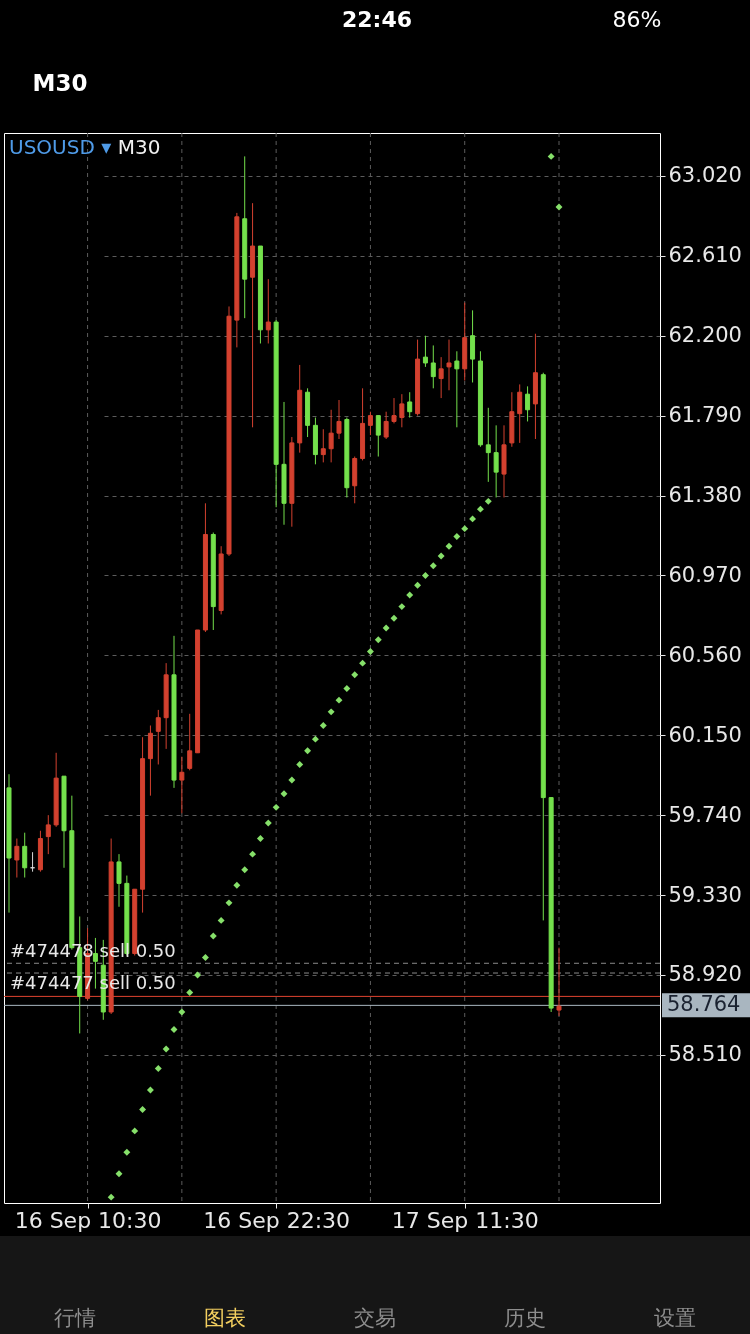 The image size is (750, 1334). Describe the element at coordinates (277, 1220) in the screenshot. I see `x-tick-label: 16 Sep 22:30` at that location.